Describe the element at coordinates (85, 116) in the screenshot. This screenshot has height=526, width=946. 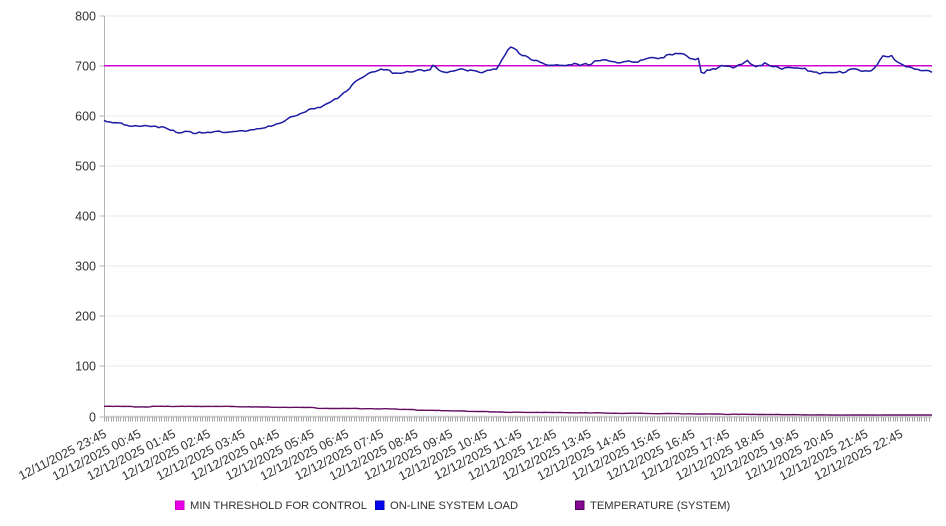
I see `svg-text: 600` at that location.